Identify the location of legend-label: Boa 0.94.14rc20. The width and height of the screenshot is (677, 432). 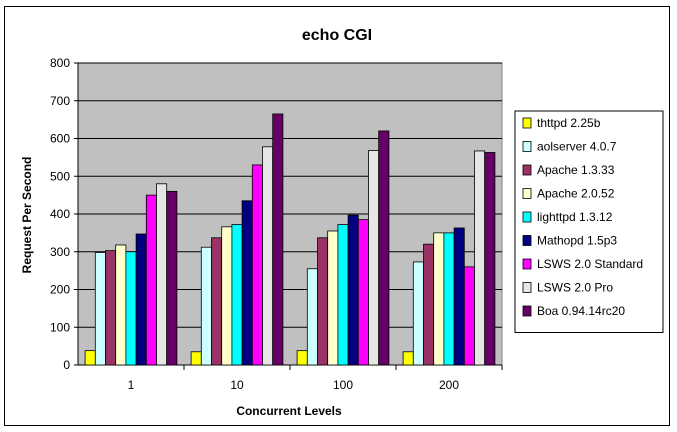
(581, 311).